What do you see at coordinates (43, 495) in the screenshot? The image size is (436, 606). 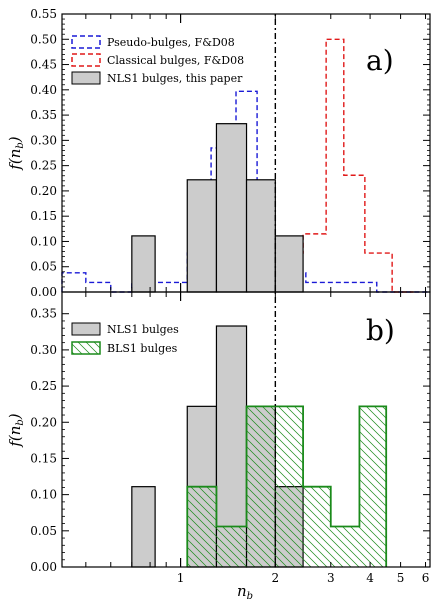 I see `ytick-label-b-2: 0.10` at bounding box center [43, 495].